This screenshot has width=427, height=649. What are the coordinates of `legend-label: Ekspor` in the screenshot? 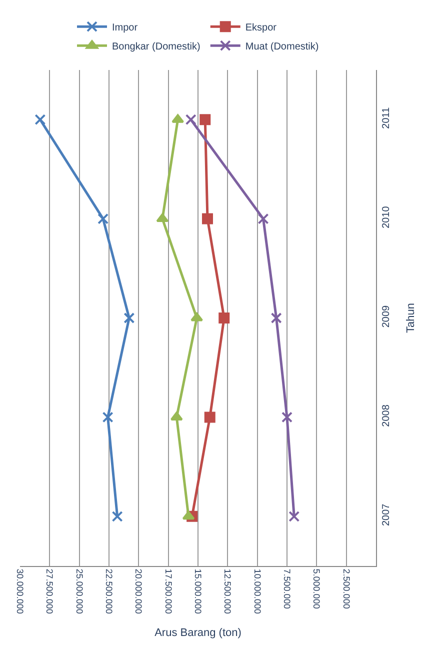 It's located at (261, 28).